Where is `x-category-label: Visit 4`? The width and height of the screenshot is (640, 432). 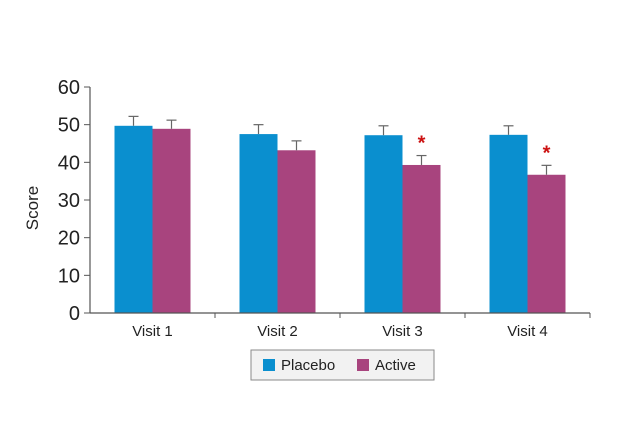 x-category-label: Visit 4 is located at coordinates (527, 331).